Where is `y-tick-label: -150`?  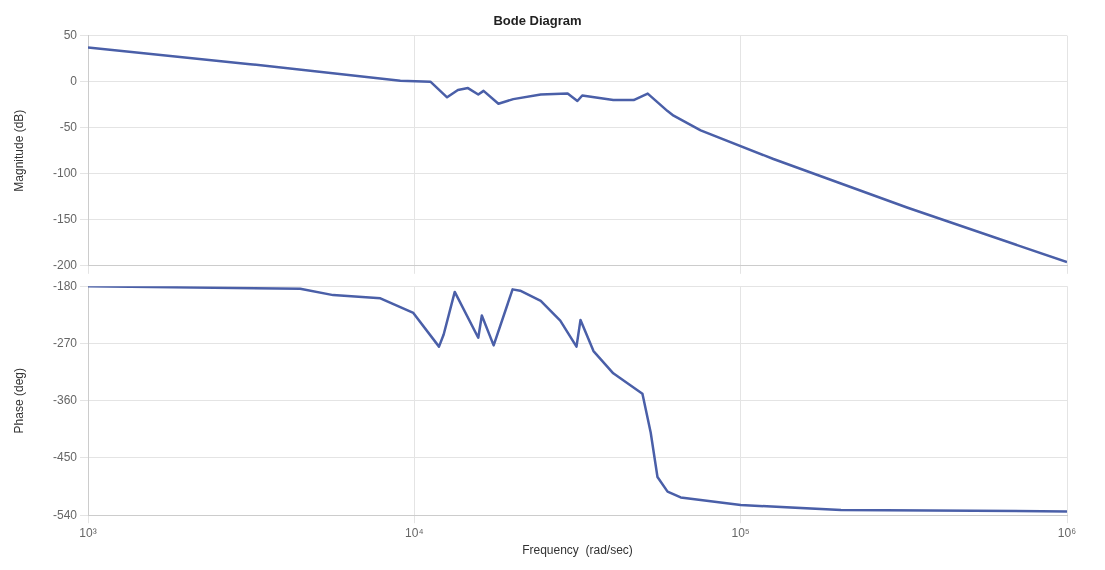 y-tick-label: -150 is located at coordinates (65, 219).